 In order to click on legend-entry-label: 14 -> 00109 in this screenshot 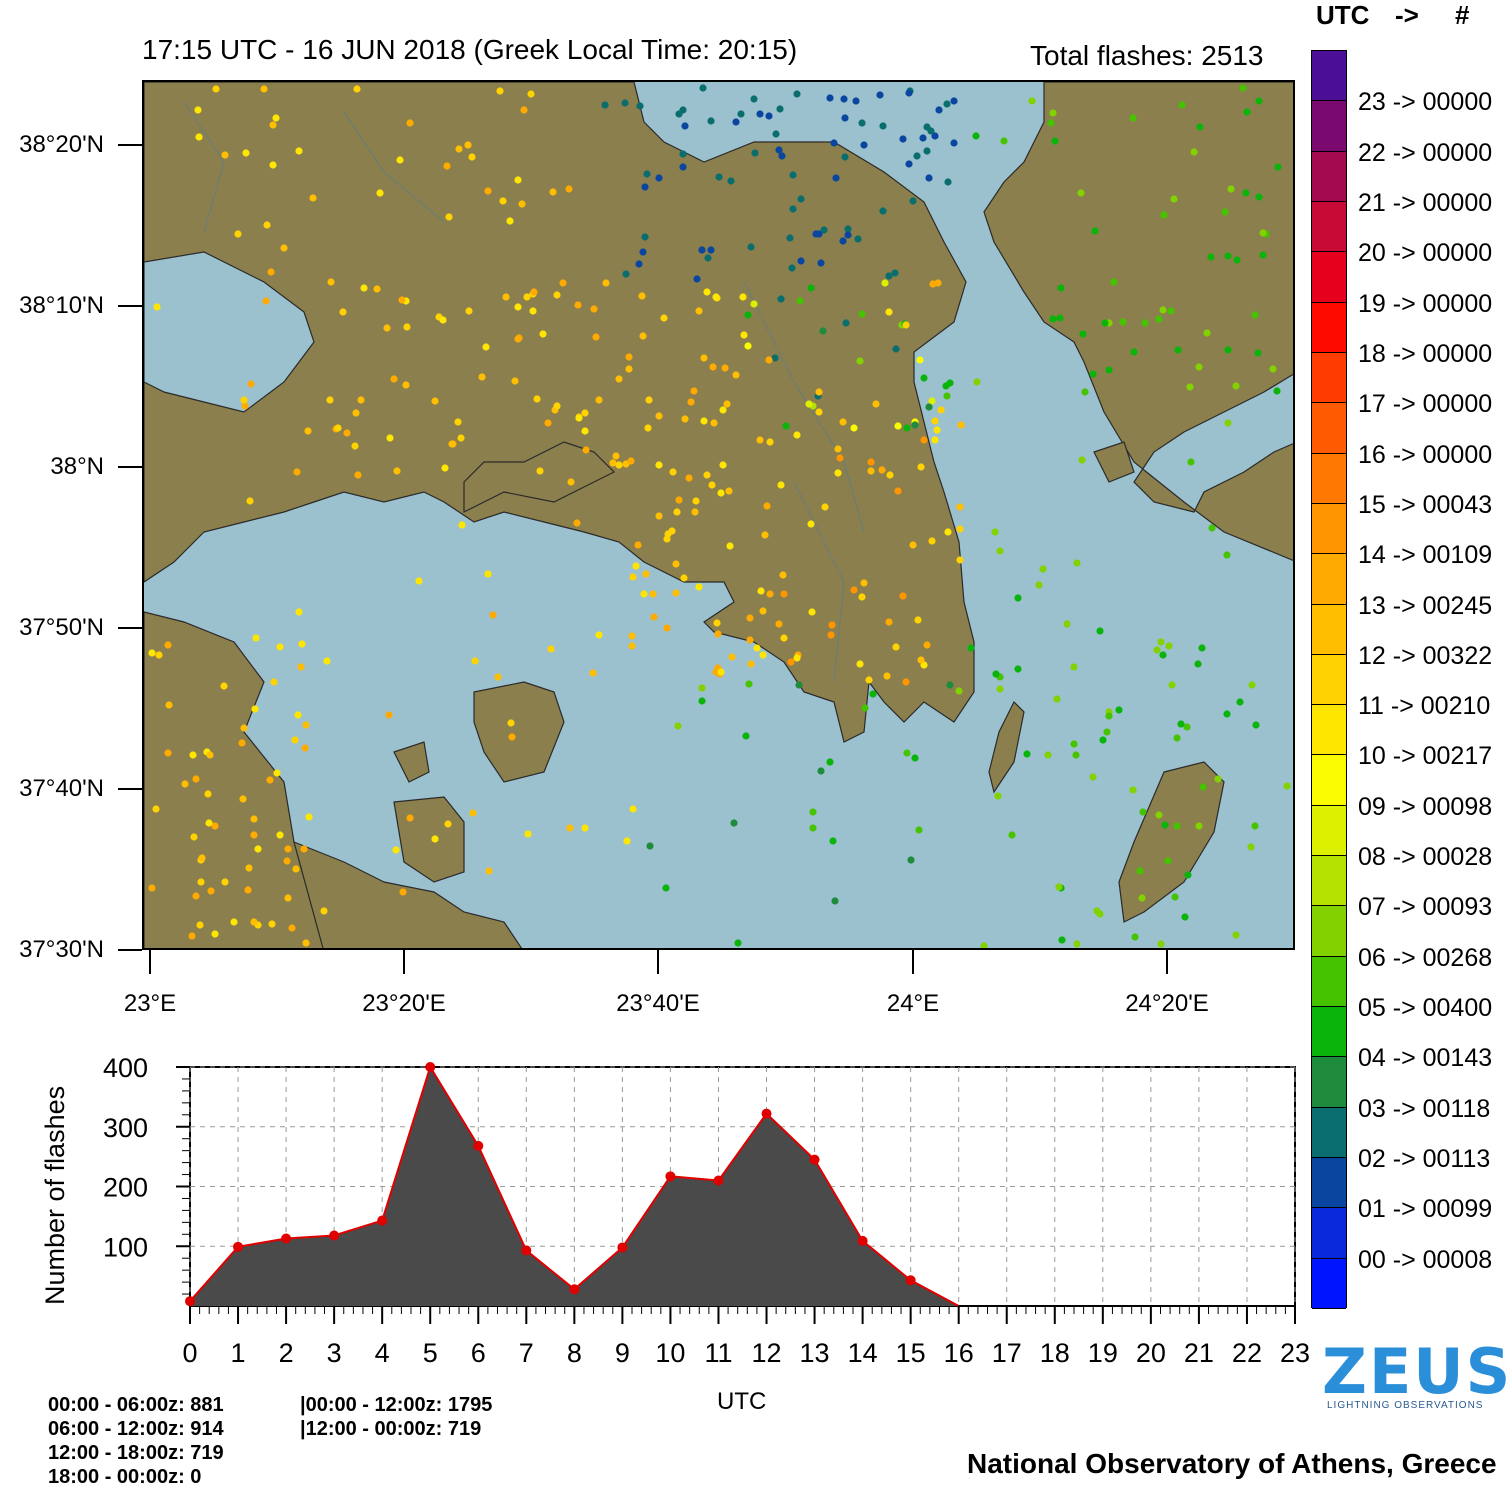, I will do `click(1425, 555)`.